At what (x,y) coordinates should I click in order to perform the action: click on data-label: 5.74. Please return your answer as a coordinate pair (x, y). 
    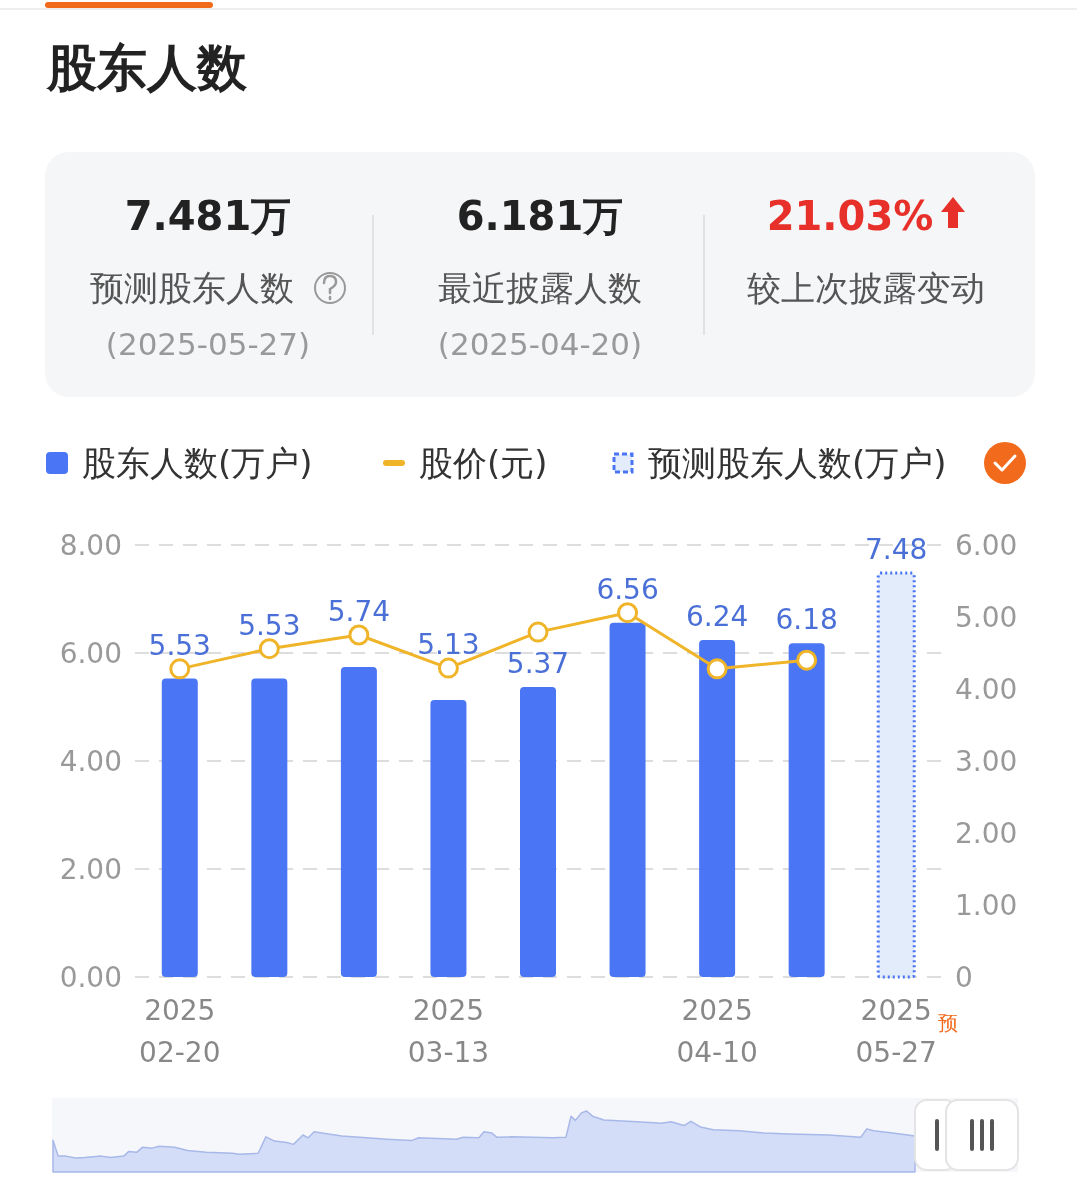
    Looking at the image, I should click on (359, 611).